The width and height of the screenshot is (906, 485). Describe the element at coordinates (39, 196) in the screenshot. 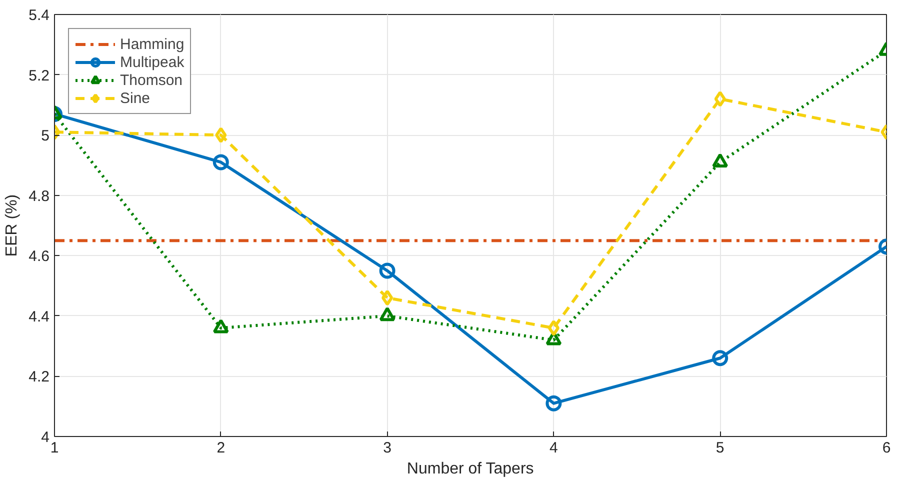

I see `y-tick-label: 4.8` at that location.